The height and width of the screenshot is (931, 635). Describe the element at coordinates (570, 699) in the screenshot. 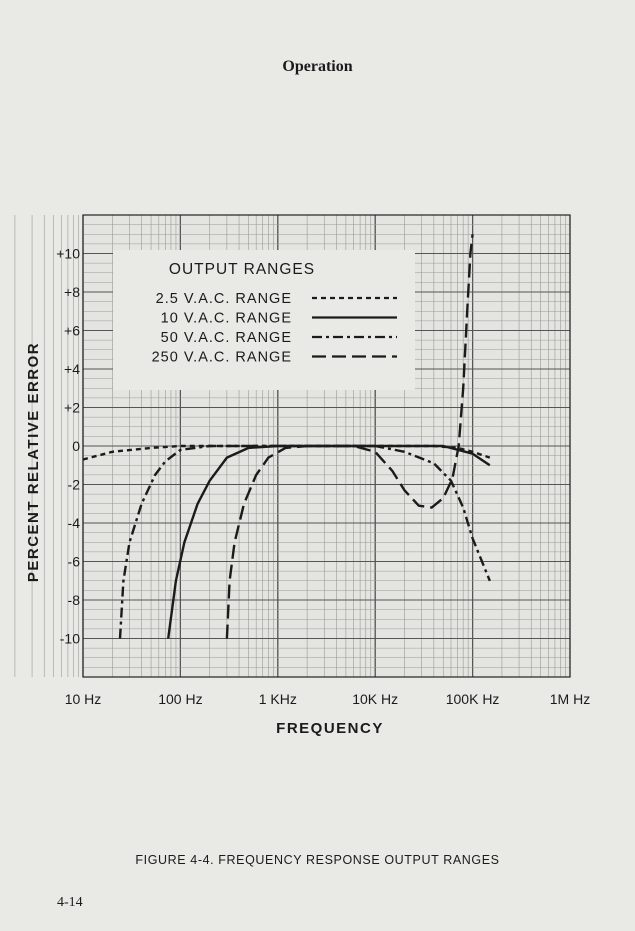

I see `x-tick-label: 1M Hz` at that location.